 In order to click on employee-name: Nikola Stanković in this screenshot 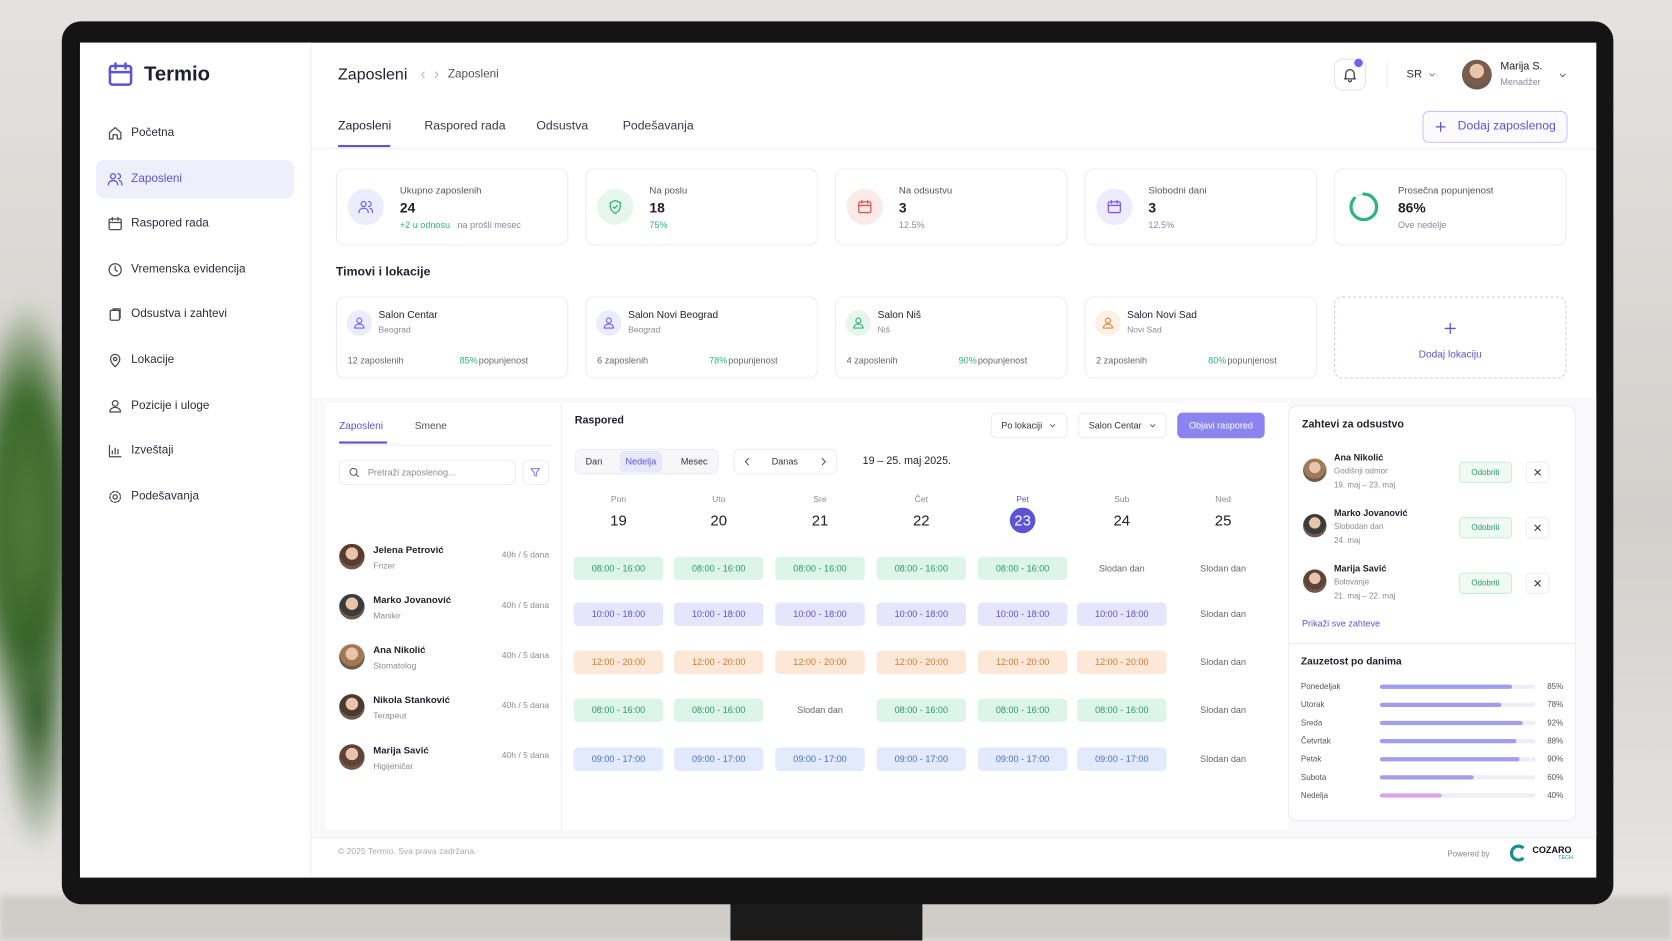, I will do `click(412, 700)`.